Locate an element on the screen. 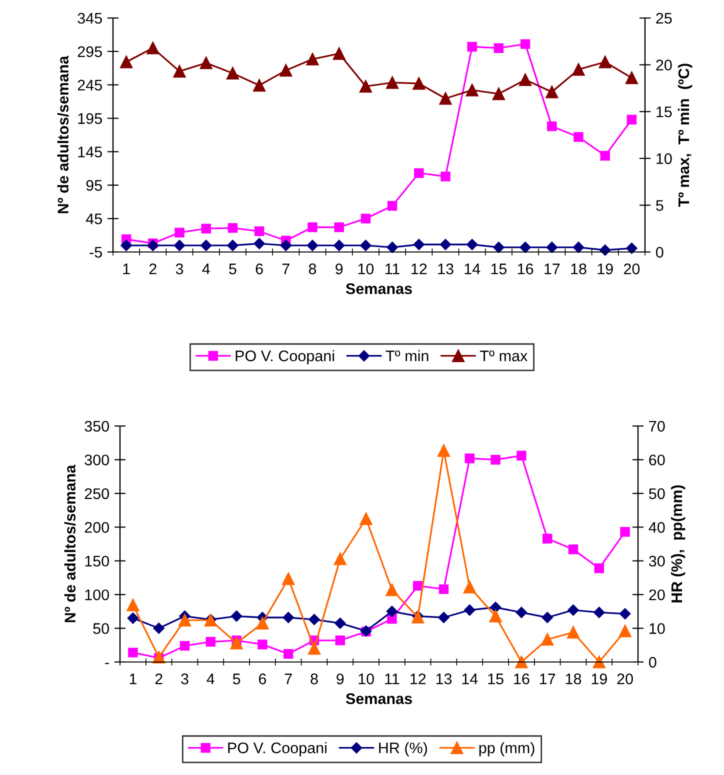  y-tick-label: 300 is located at coordinates (96, 460).